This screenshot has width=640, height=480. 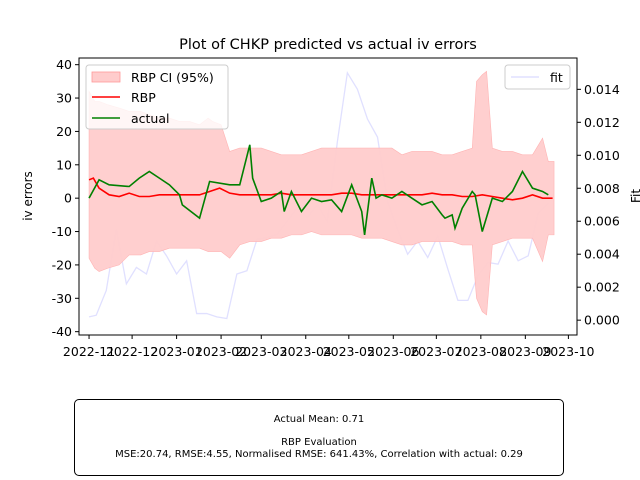 What do you see at coordinates (62, 298) in the screenshot?
I see `y-tick-label: -30` at bounding box center [62, 298].